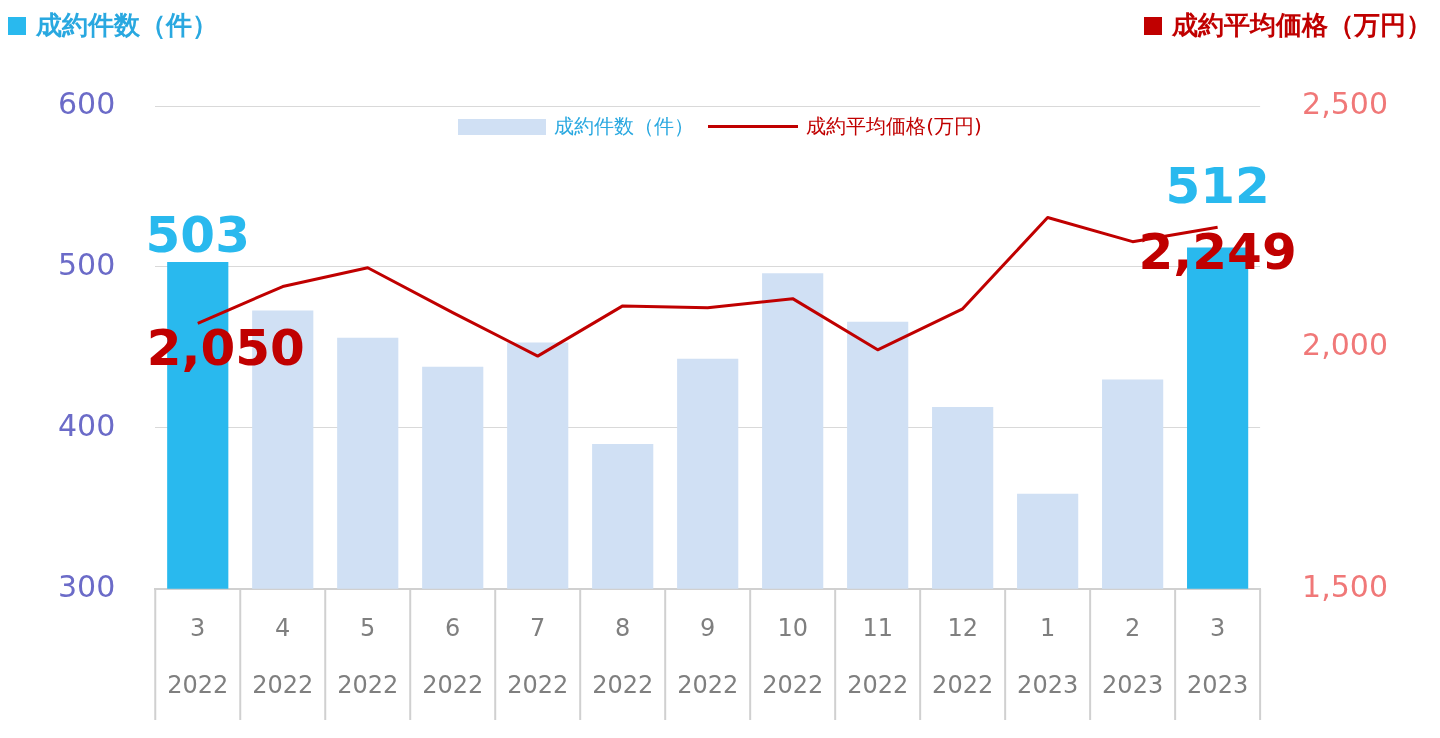 Image resolution: width=1440 pixels, height=738 pixels. I want to click on category-label: 6 2022, so click(453, 656).